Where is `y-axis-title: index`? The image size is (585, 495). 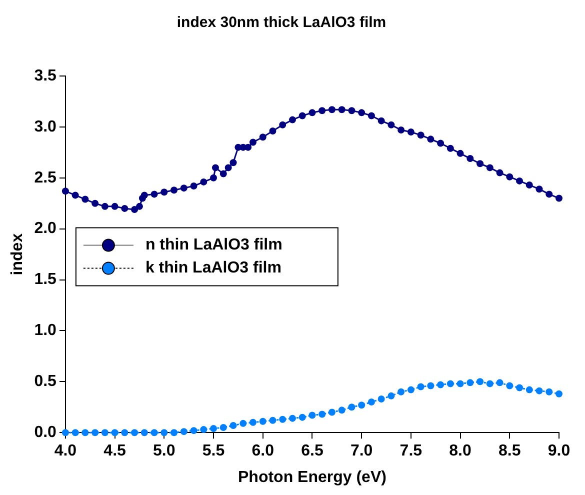
y-axis-title: index is located at coordinates (17, 254).